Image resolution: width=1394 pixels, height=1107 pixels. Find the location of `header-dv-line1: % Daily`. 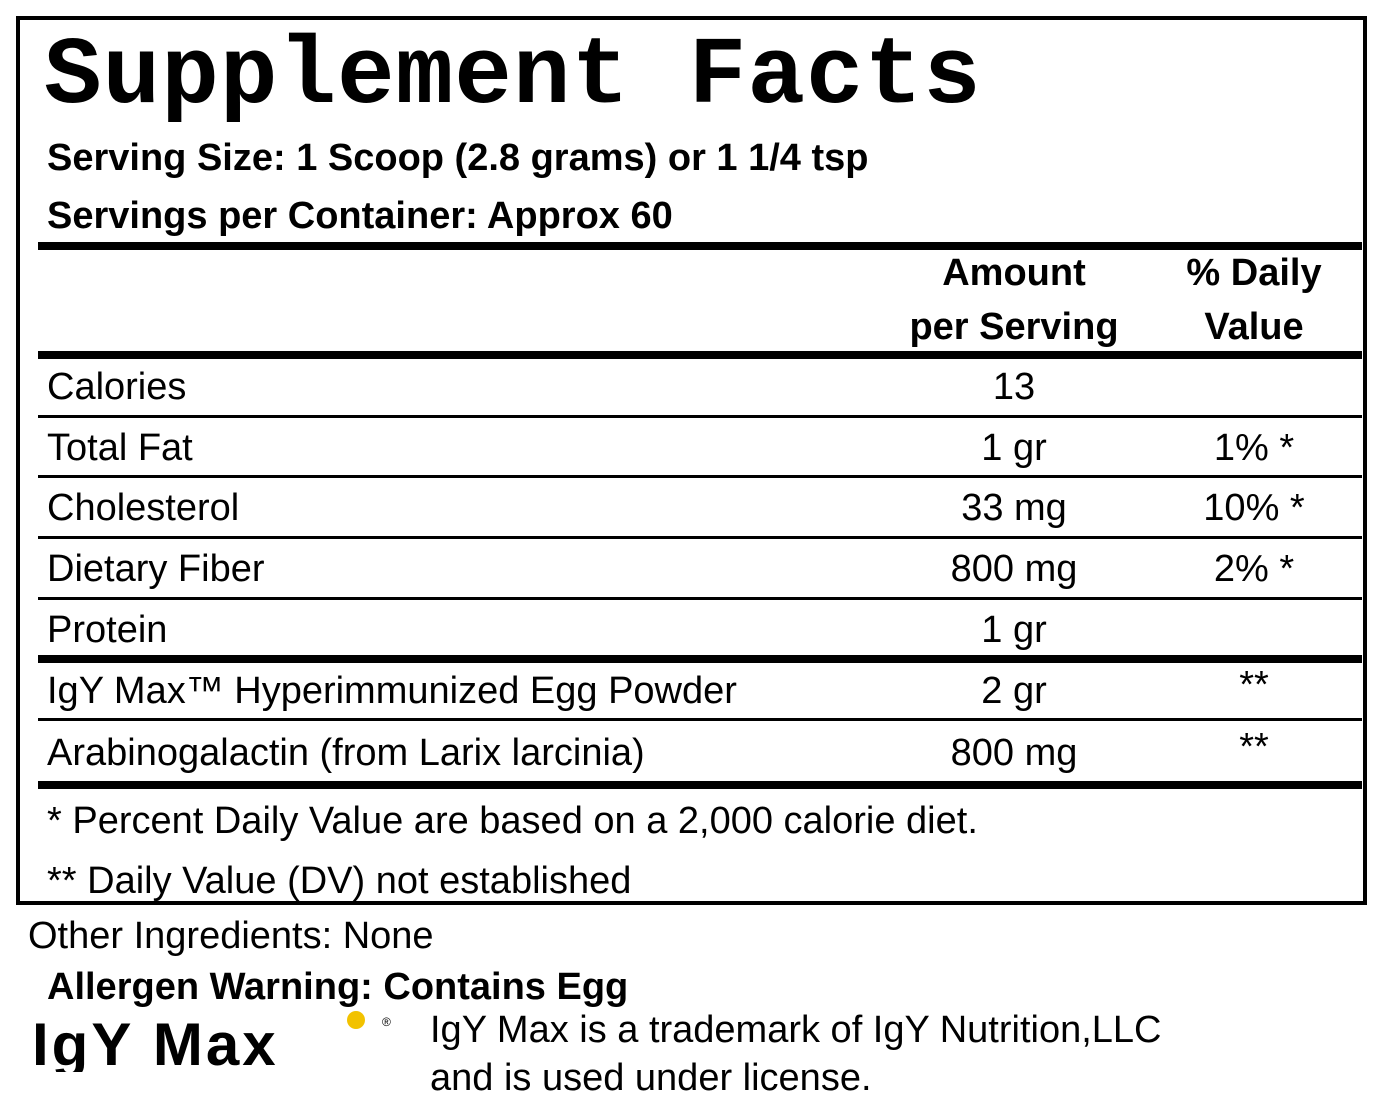

header-dv-line1: % Daily is located at coordinates (1254, 273).